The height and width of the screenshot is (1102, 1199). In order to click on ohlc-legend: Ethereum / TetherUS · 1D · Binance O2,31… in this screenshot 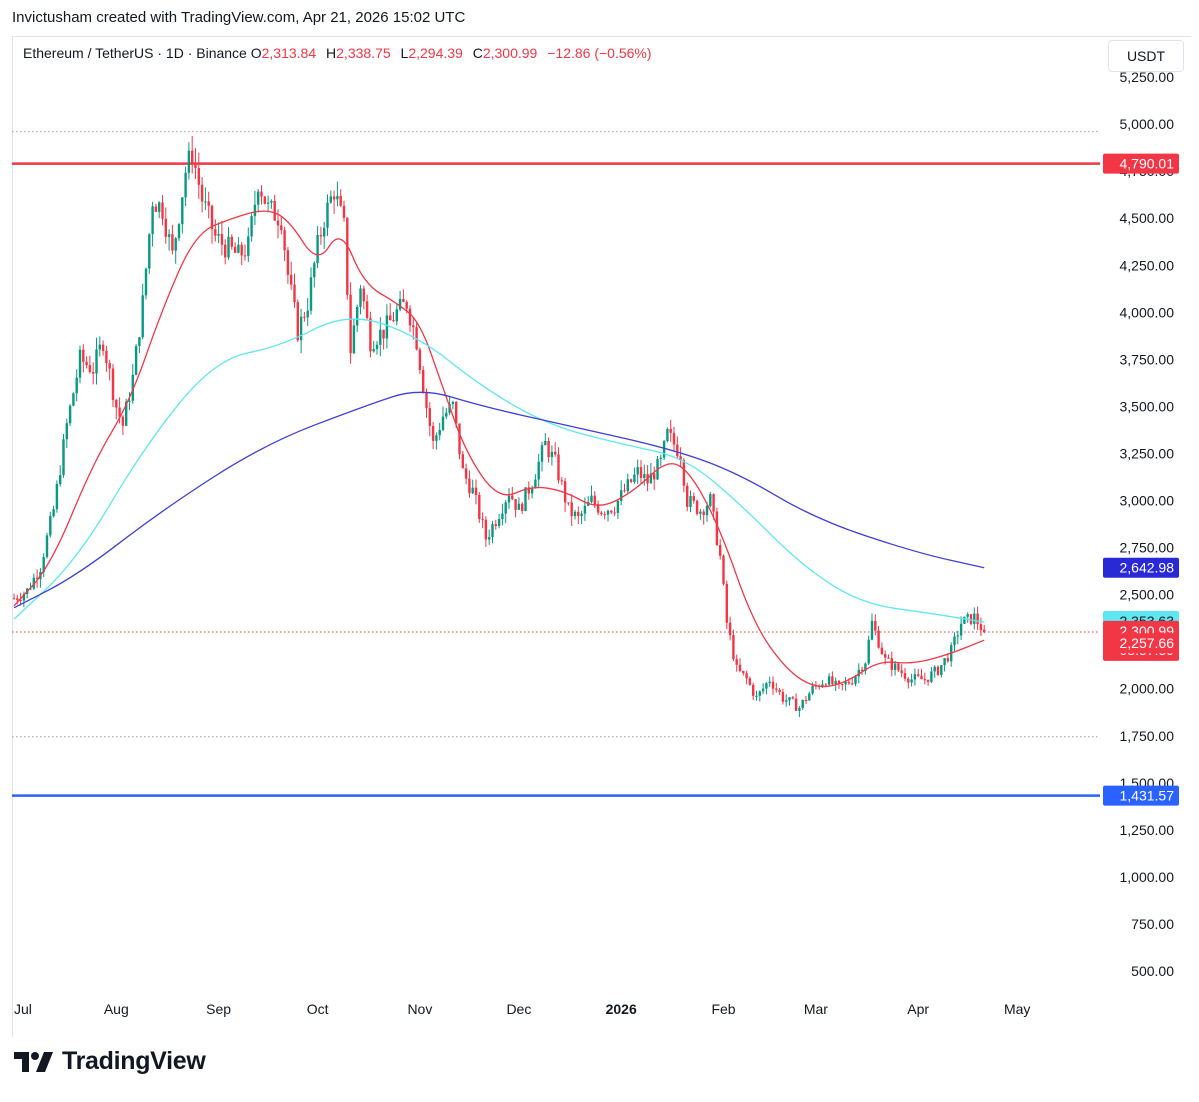, I will do `click(337, 53)`.